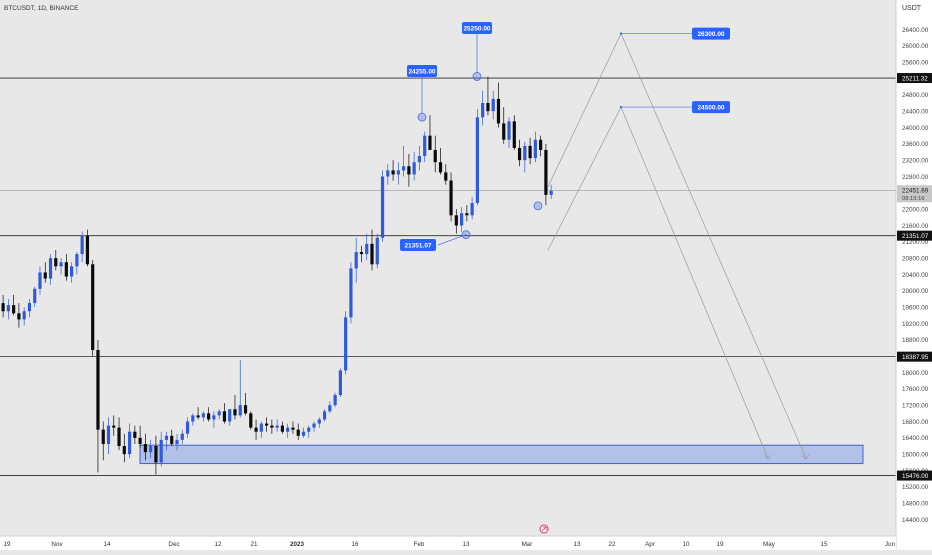 Image resolution: width=932 pixels, height=555 pixels. What do you see at coordinates (711, 33) in the screenshot?
I see `target-label-box` at bounding box center [711, 33].